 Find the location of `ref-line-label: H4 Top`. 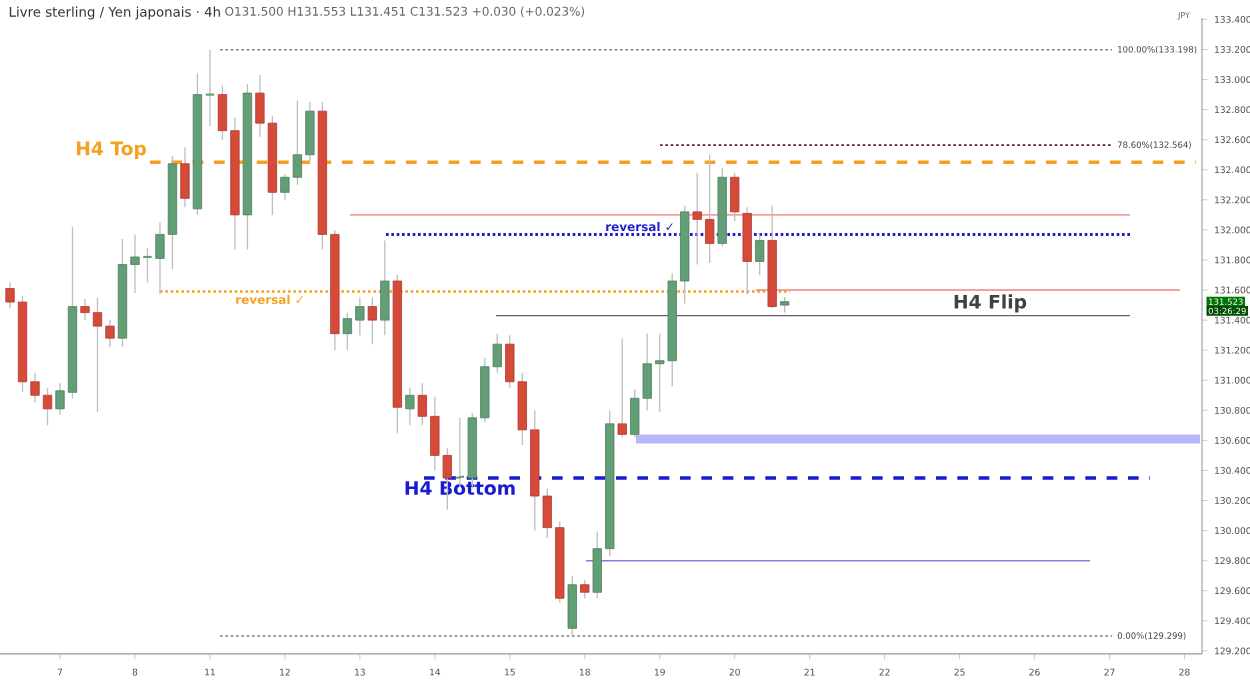

ref-line-label: H4 Top is located at coordinates (111, 150).